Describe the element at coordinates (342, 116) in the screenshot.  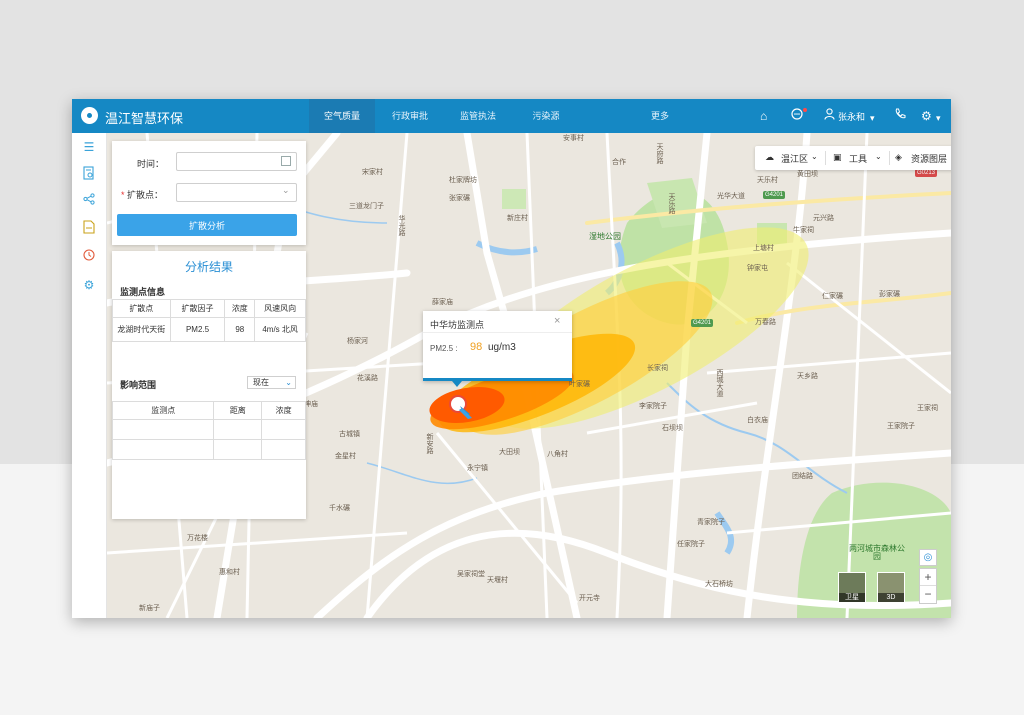
I see `nav-air-quality: 空气质量` at that location.